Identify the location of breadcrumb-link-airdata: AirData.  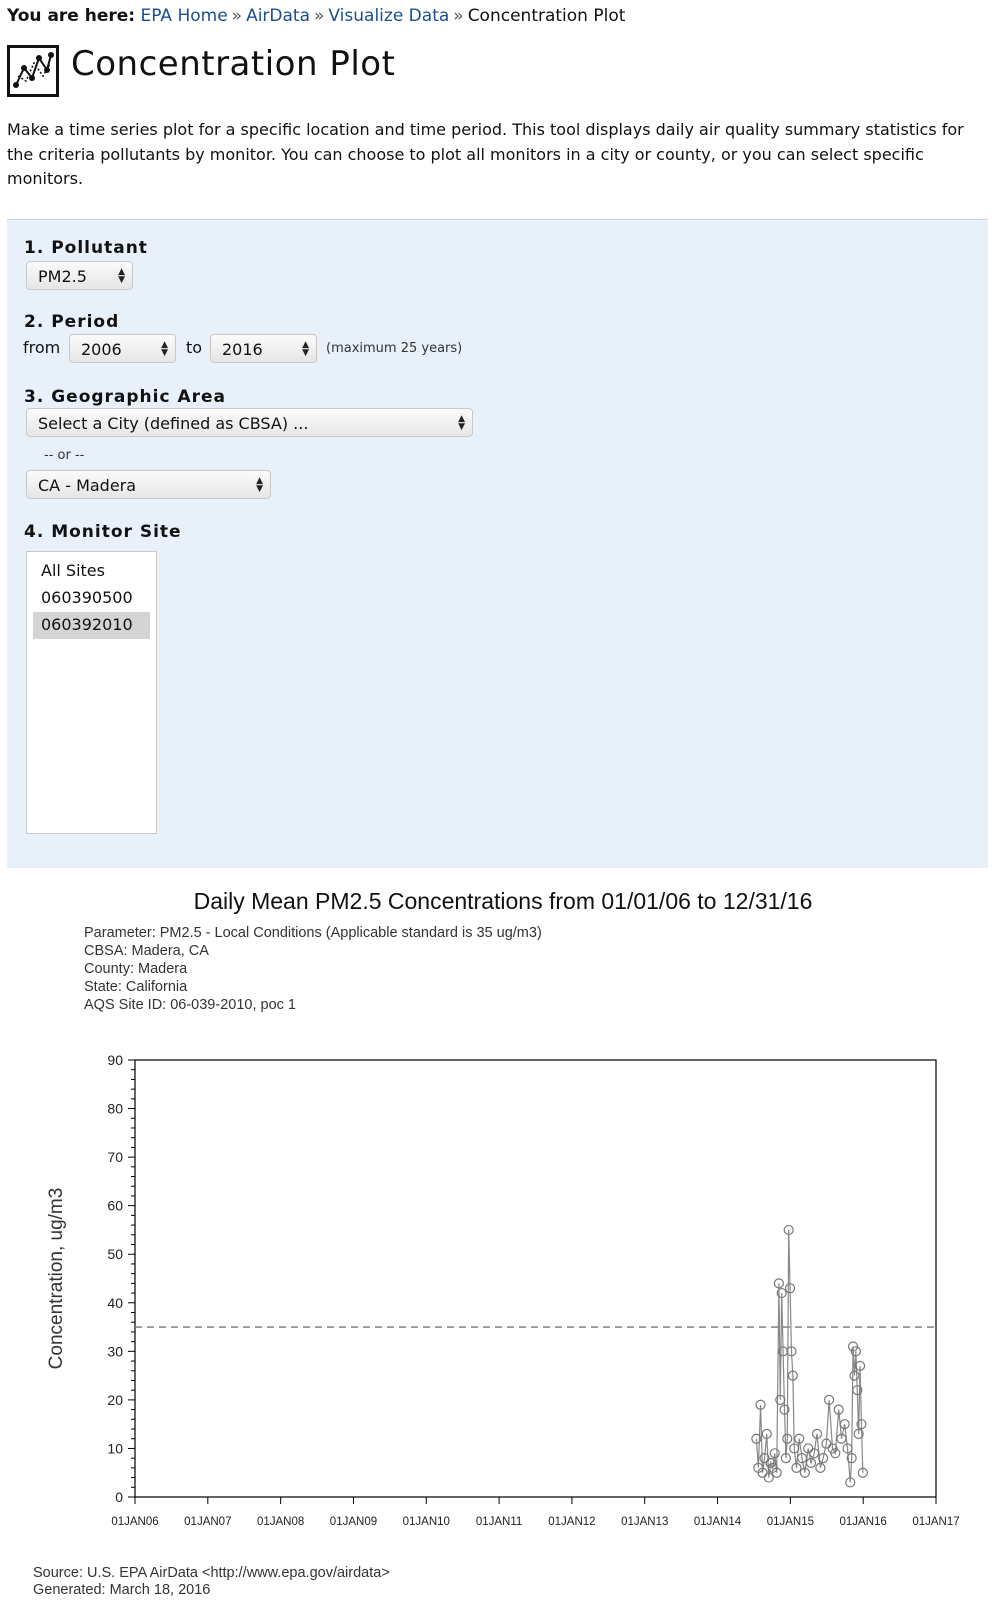
(278, 16).